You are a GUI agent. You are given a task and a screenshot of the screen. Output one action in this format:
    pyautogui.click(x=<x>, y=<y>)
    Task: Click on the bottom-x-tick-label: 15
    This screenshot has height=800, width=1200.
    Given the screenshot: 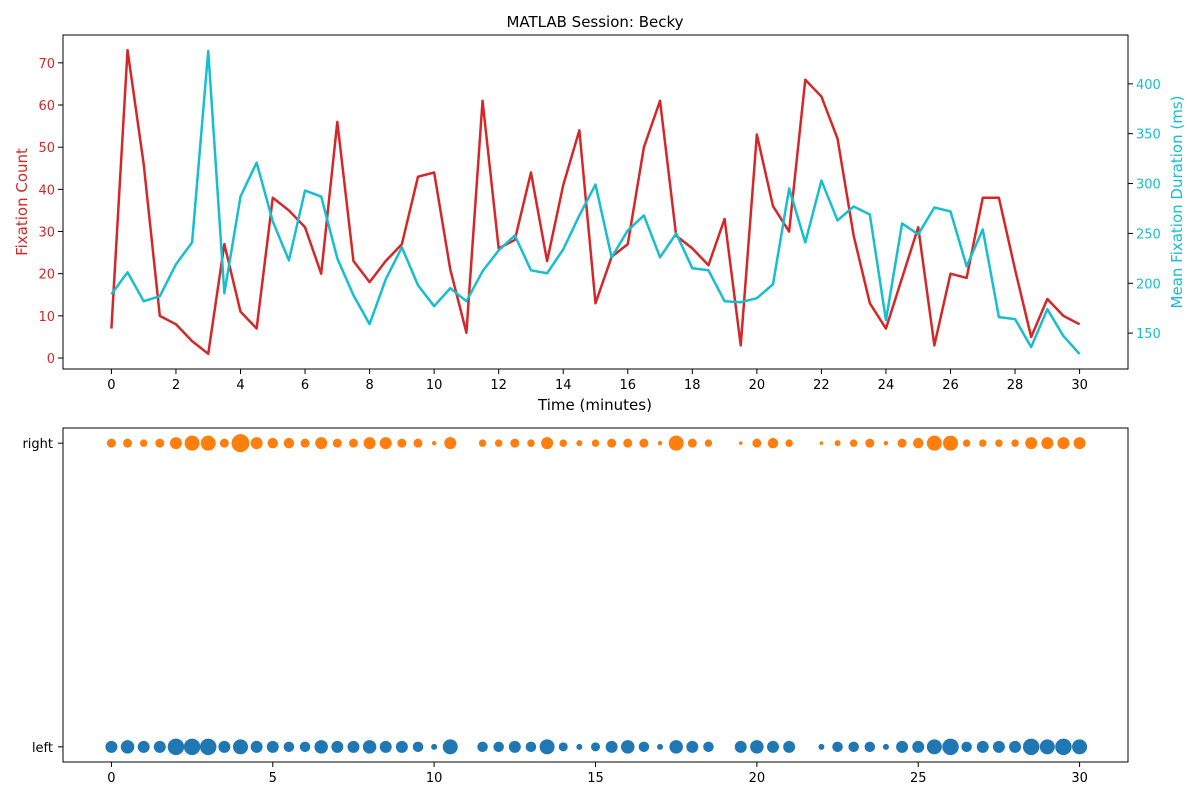 What is the action you would take?
    pyautogui.click(x=595, y=778)
    